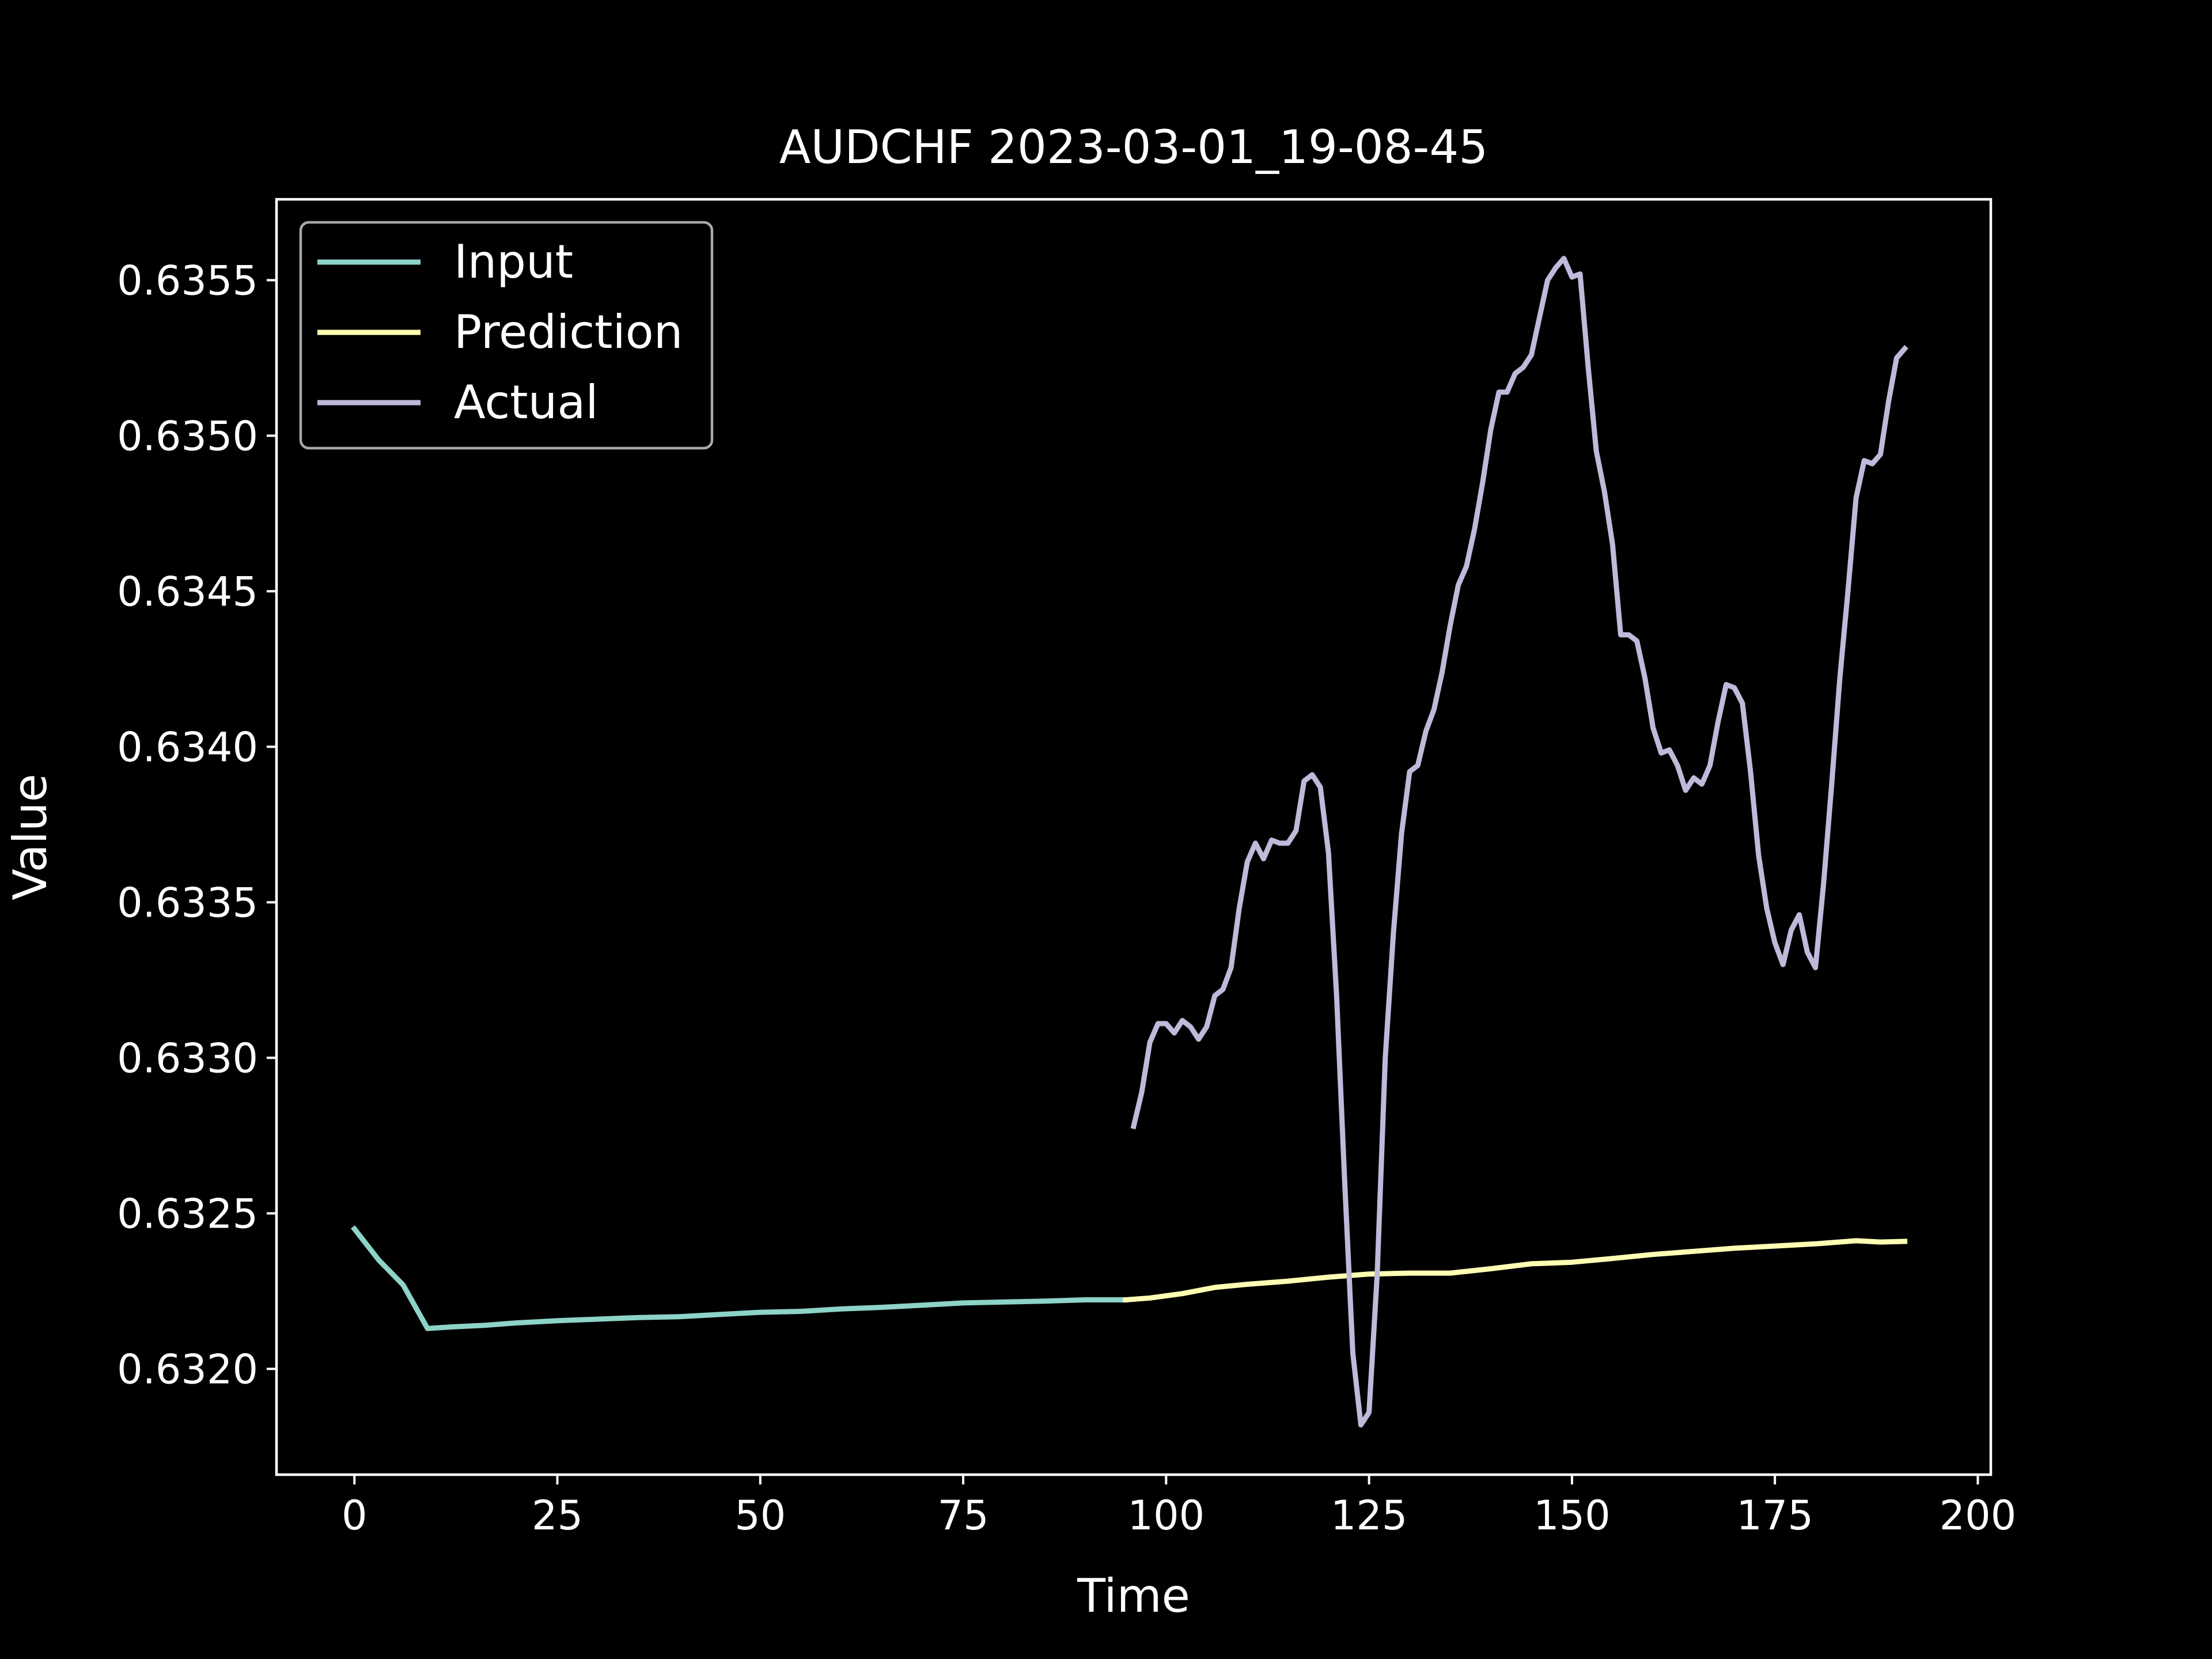  I want to click on y-tick-label: 0.6325, so click(187, 1213).